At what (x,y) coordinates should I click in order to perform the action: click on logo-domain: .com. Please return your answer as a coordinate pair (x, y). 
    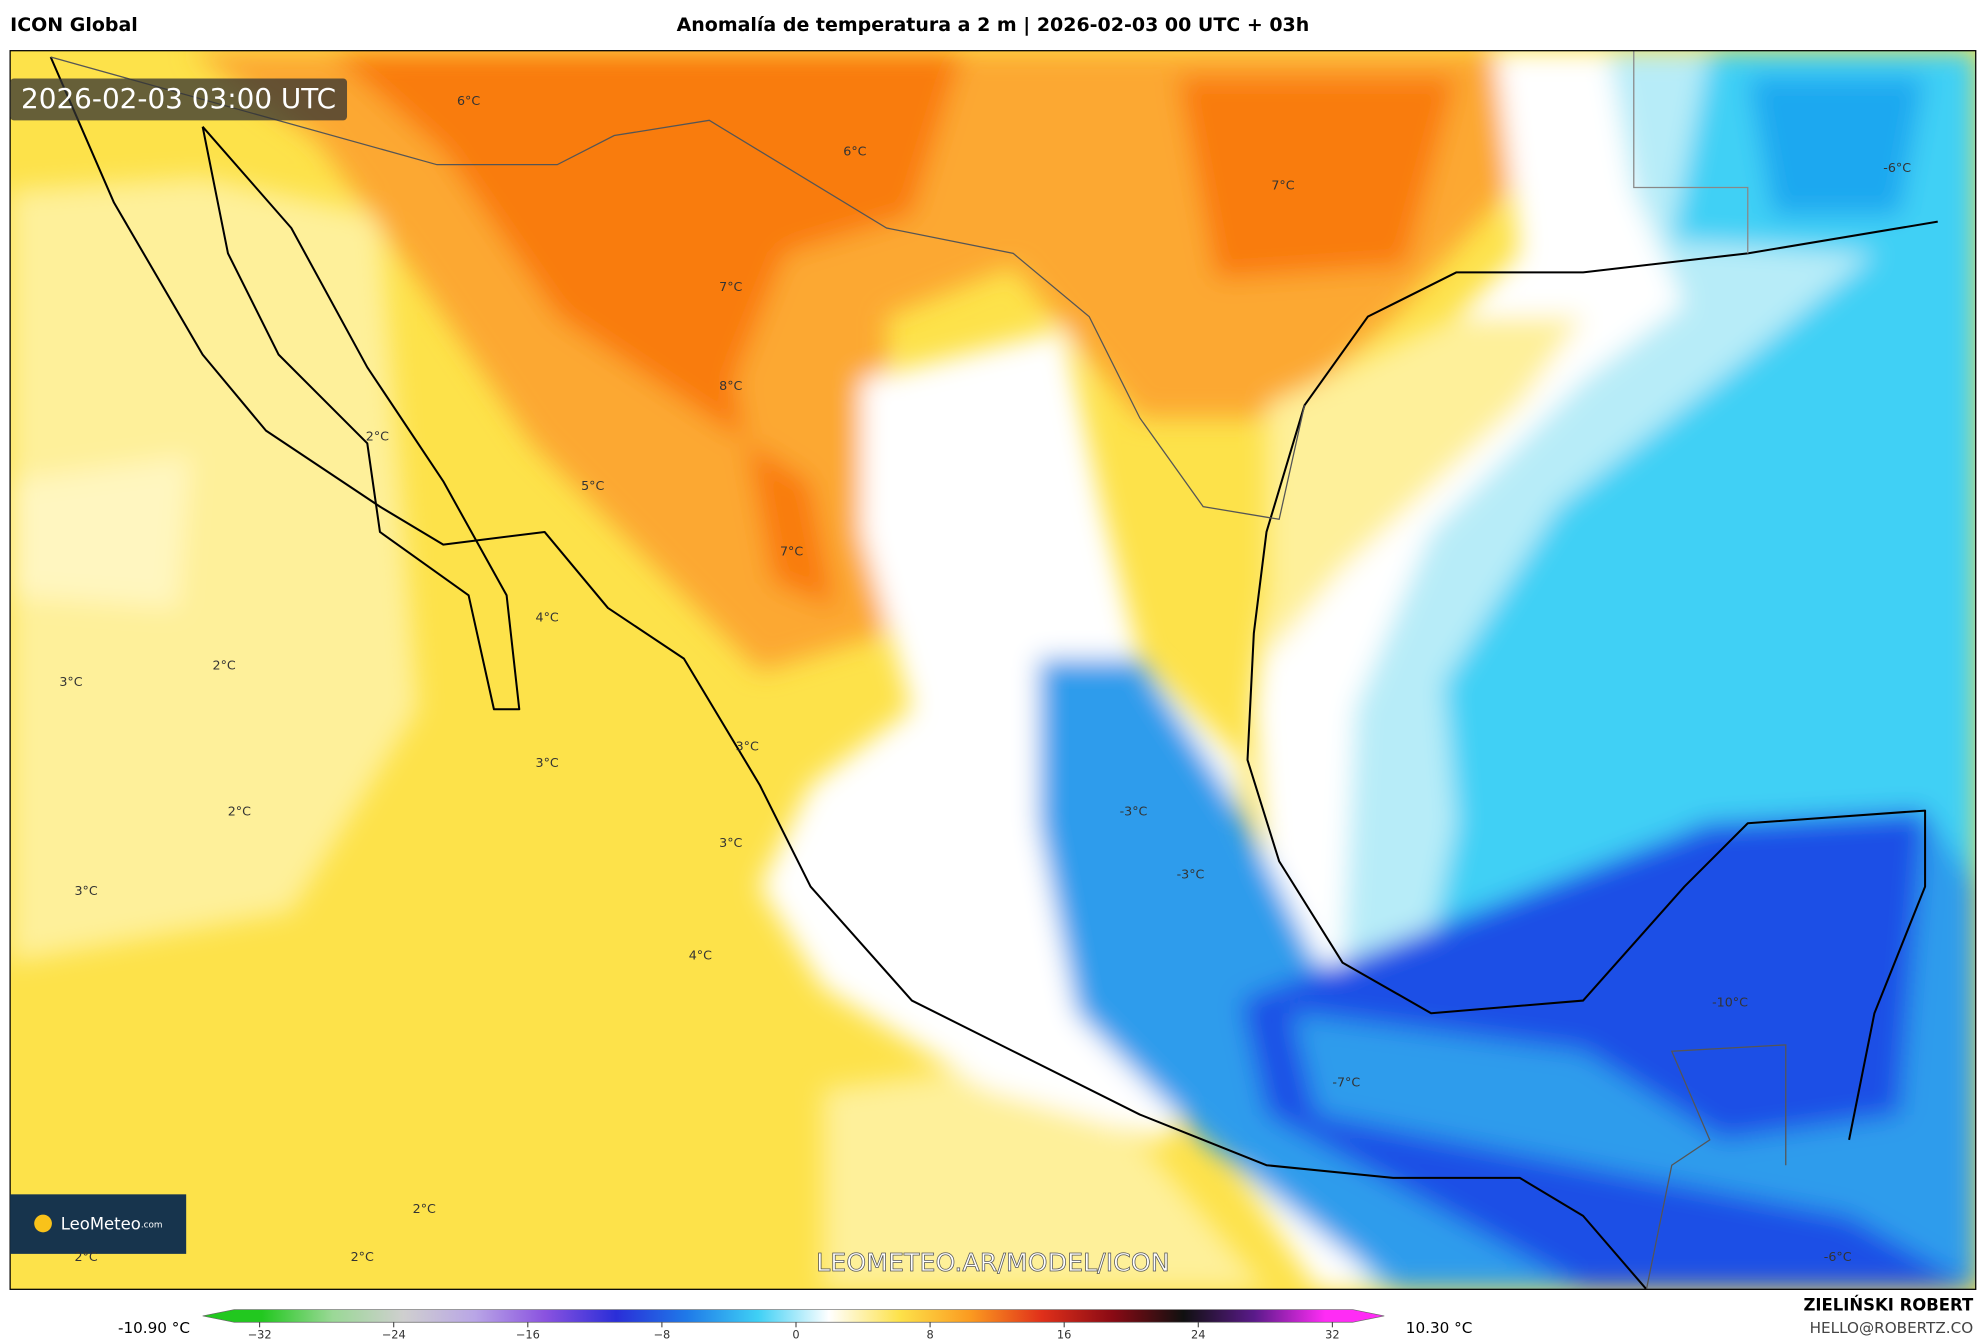
    Looking at the image, I should click on (152, 1225).